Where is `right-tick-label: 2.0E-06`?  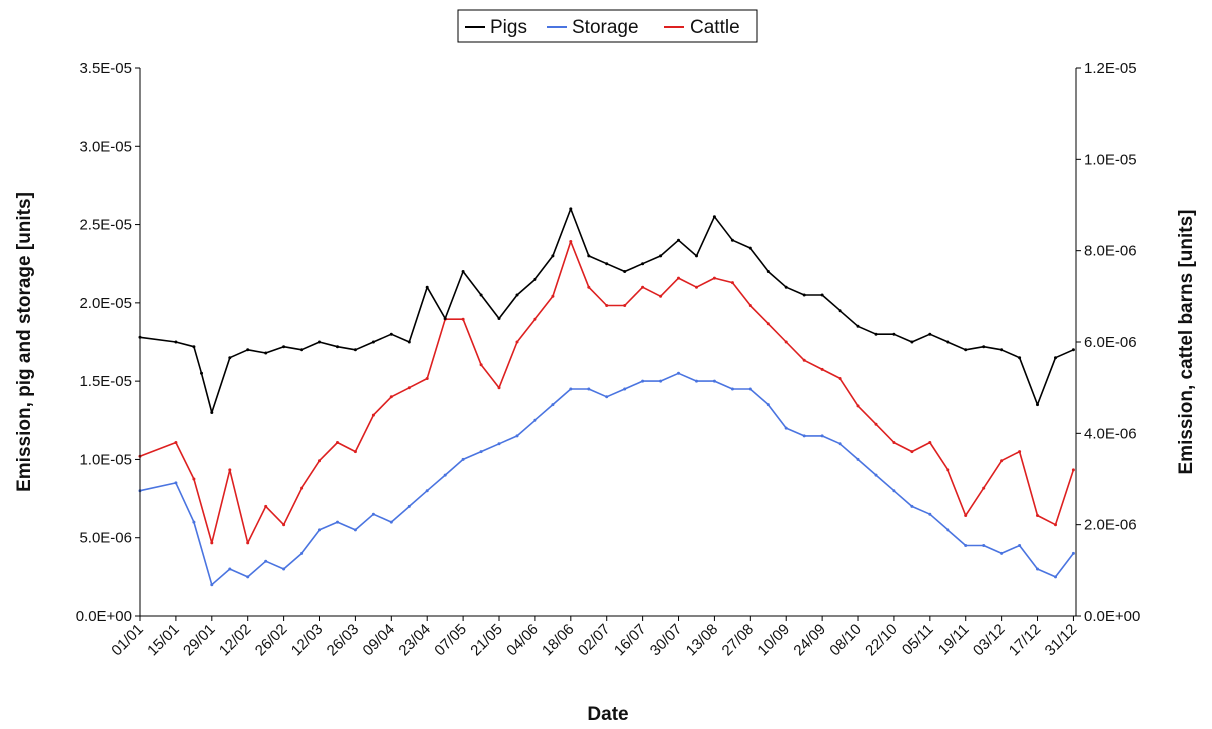
right-tick-label: 2.0E-06 is located at coordinates (1110, 525).